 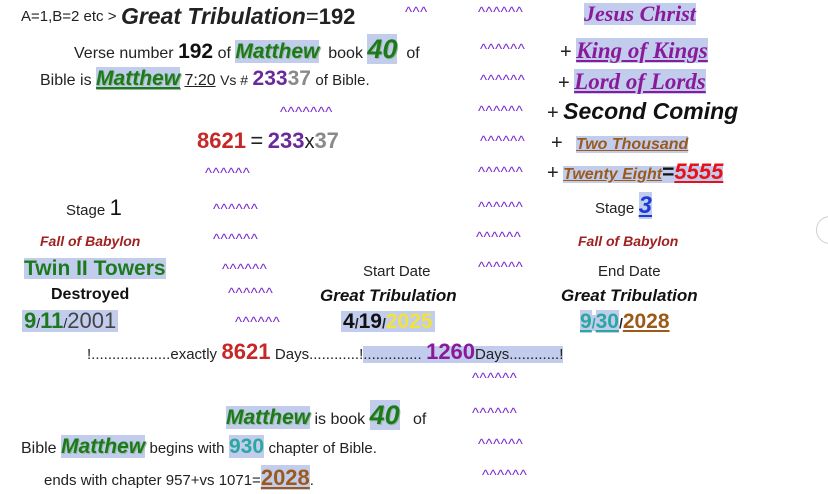 What do you see at coordinates (553, 173) in the screenshot?
I see `right-plus-5: +` at bounding box center [553, 173].